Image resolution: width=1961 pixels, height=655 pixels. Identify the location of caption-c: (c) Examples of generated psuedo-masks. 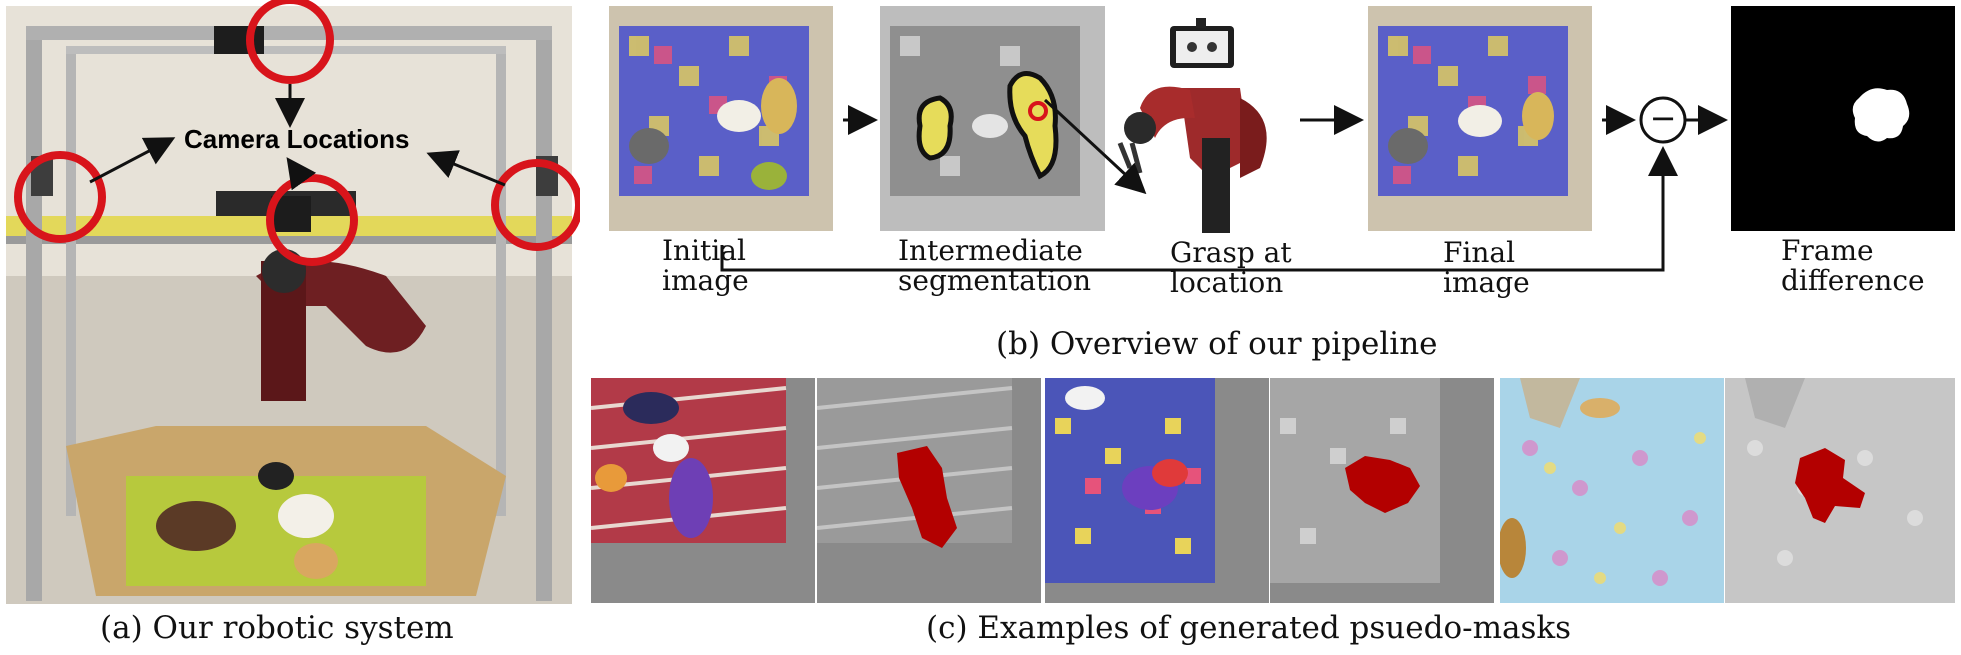
(1249, 628).